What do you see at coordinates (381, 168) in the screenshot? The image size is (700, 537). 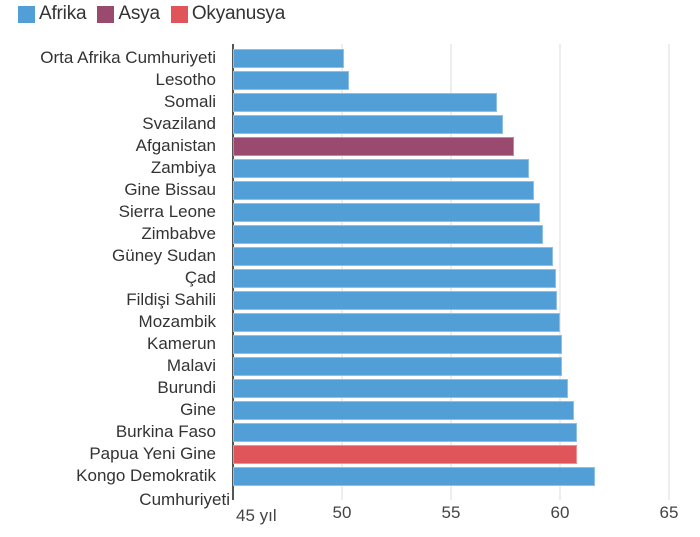 I see `bar-zambiya` at bounding box center [381, 168].